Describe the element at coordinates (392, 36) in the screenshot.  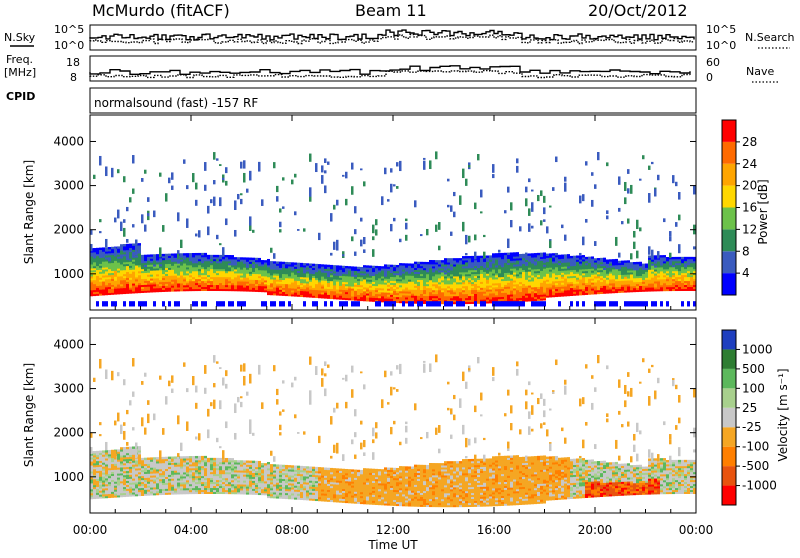
I see `noise-traces` at that location.